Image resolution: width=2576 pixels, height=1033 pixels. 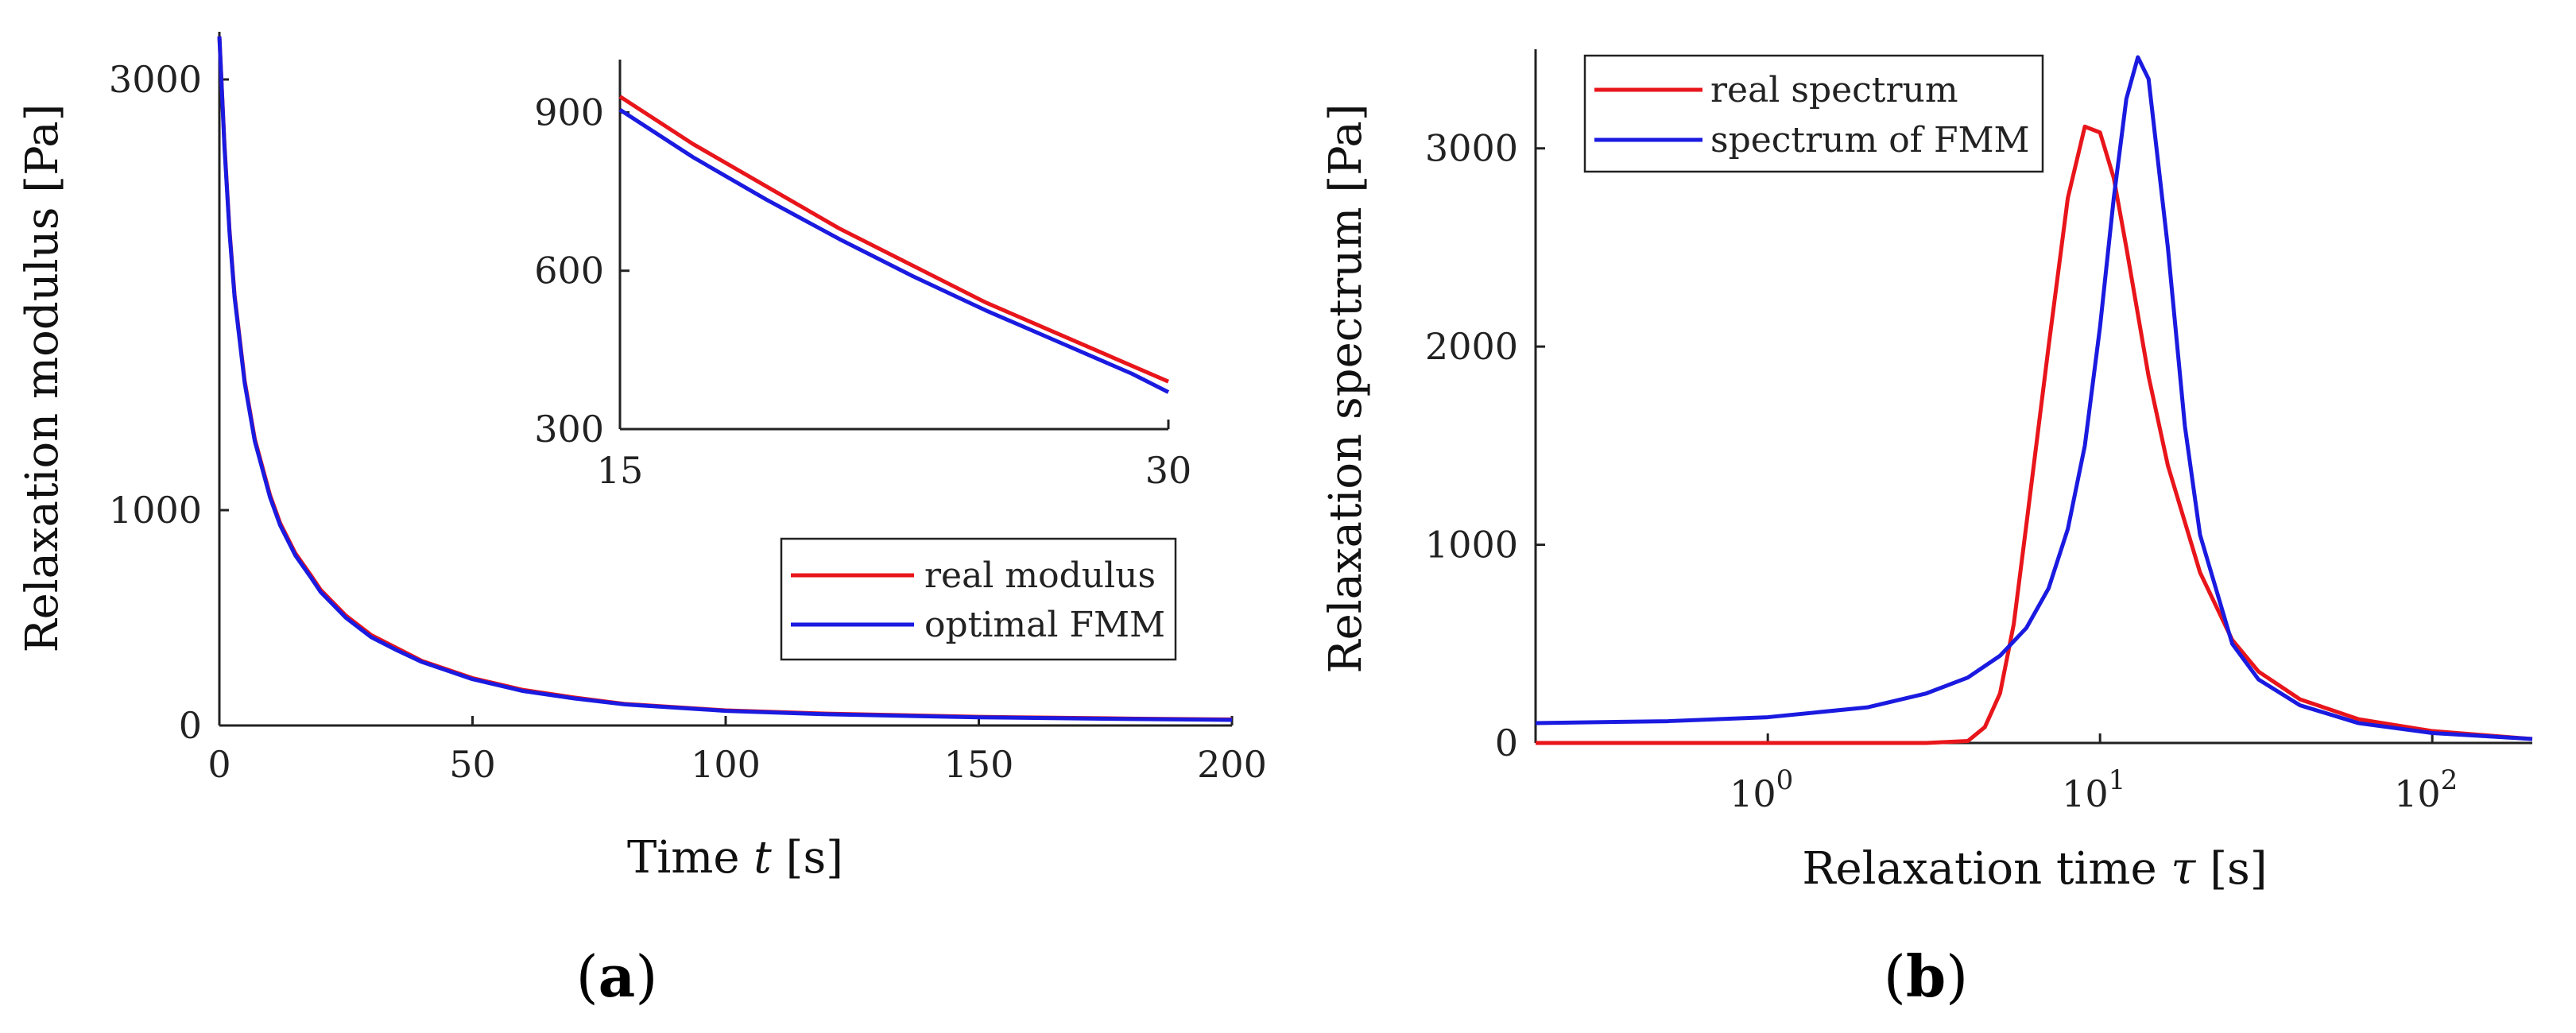 I want to click on panel-a-x-label: Time t [s], so click(x=735, y=858).